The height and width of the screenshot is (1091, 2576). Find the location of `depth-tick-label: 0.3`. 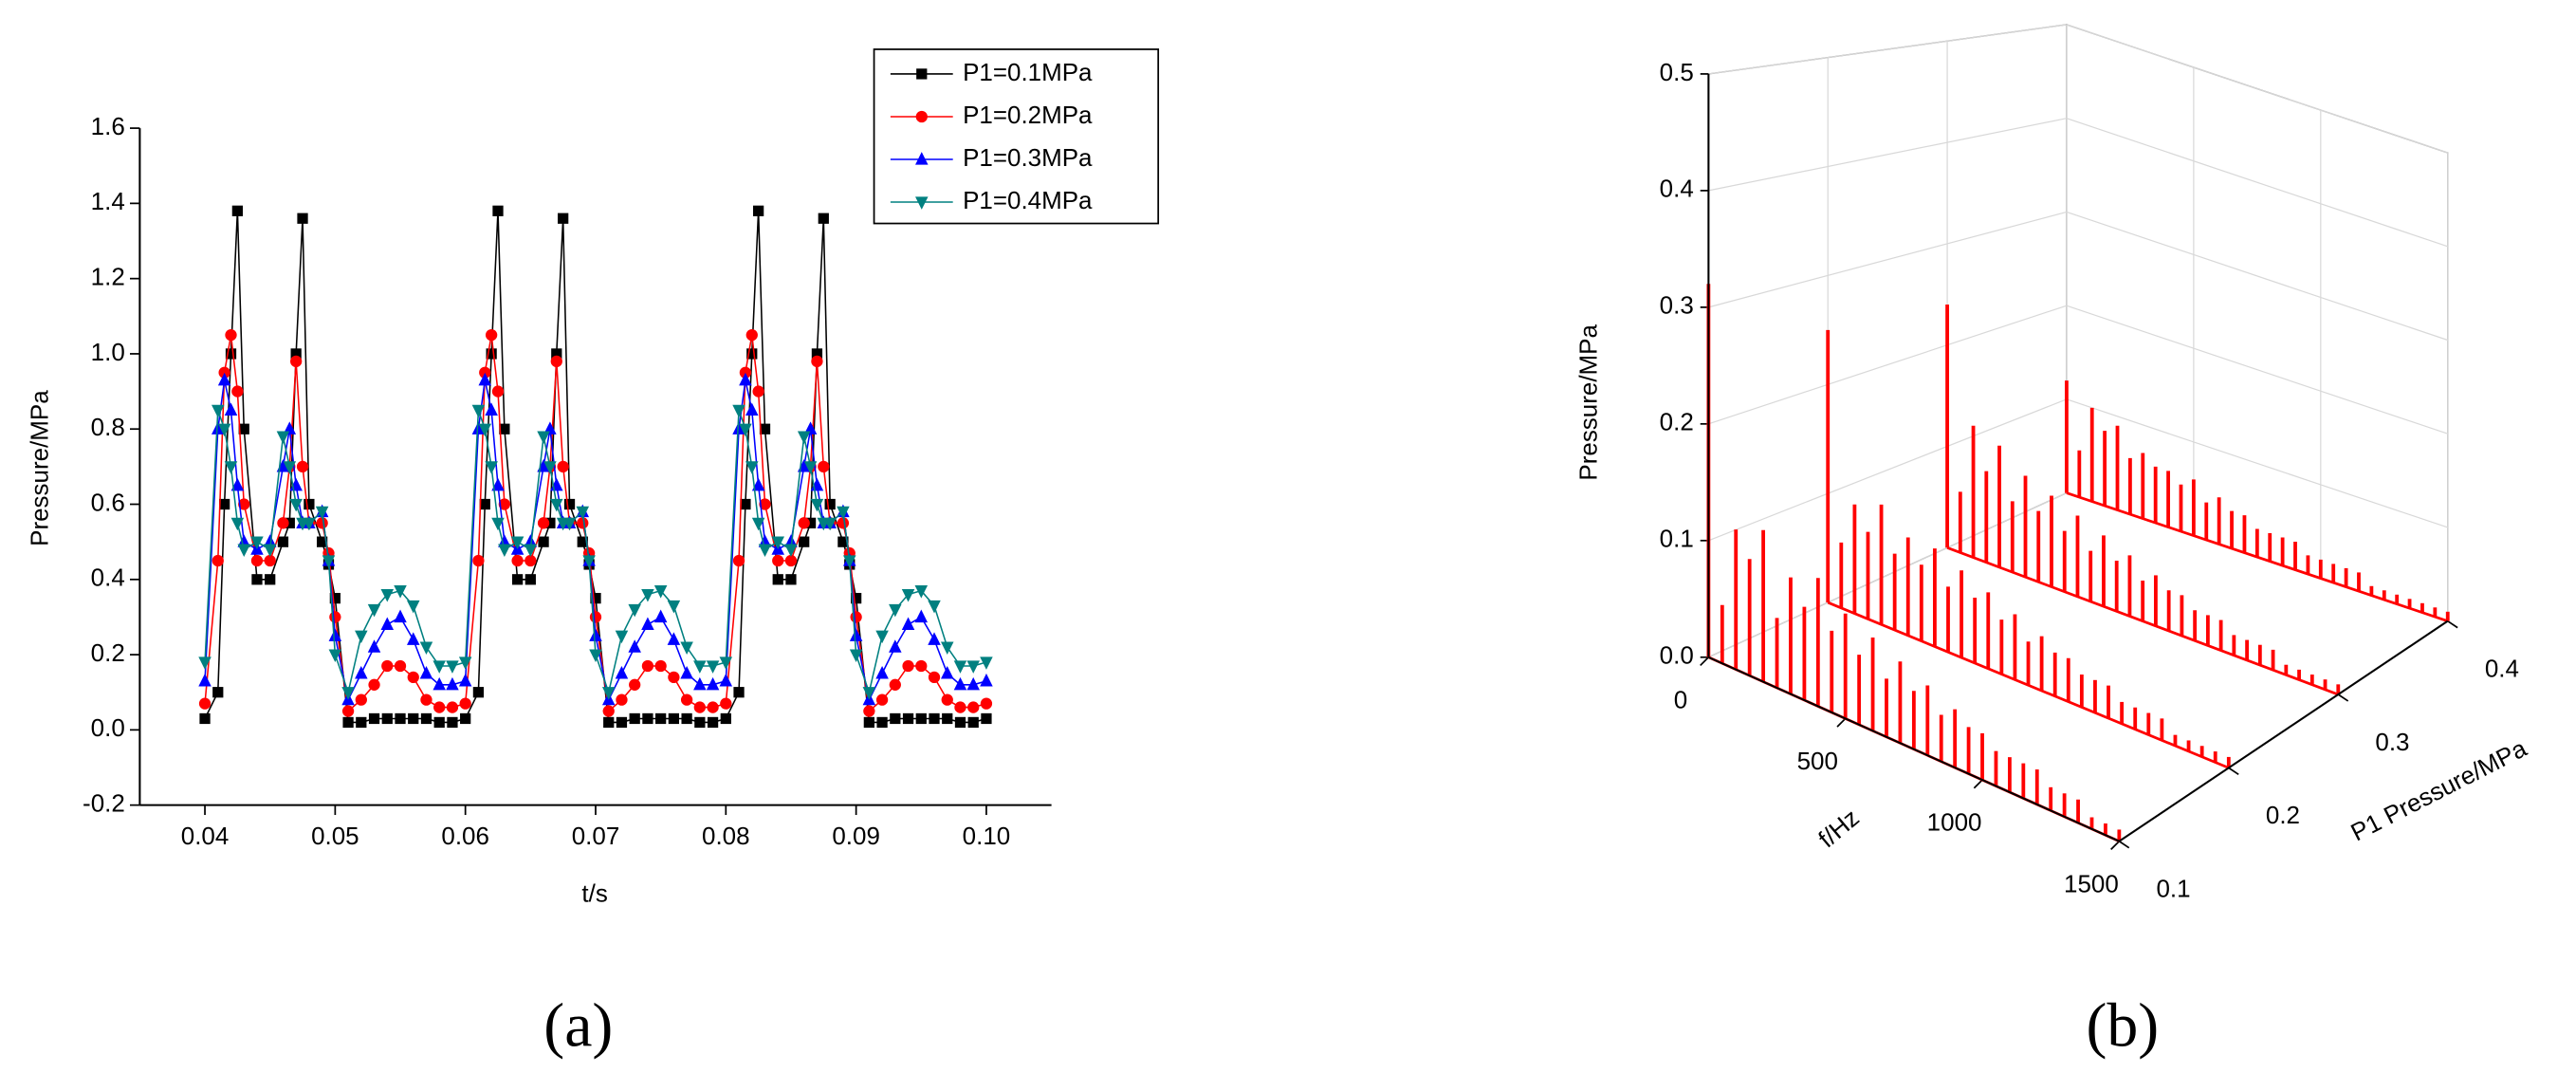

depth-tick-label: 0.3 is located at coordinates (2392, 742).